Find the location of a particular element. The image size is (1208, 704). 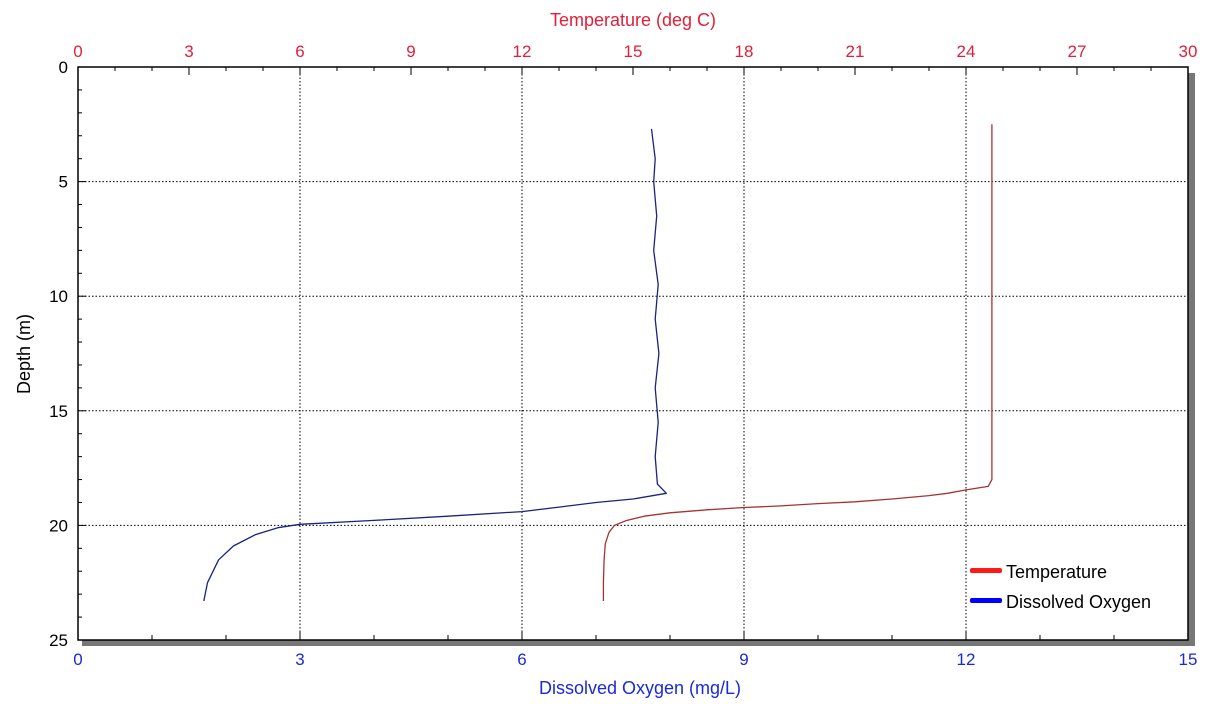

y-axis-tick-label: 10 is located at coordinates (58, 296).